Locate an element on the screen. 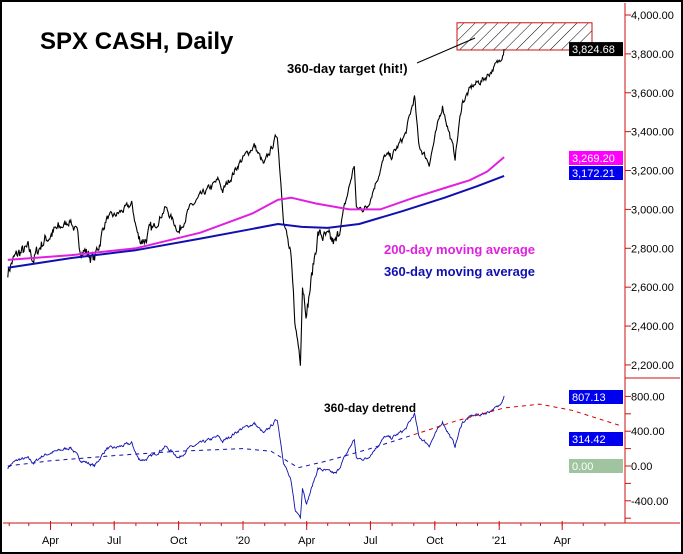 Image resolution: width=683 pixels, height=554 pixels. cycle-last-badge-text: 314.42 is located at coordinates (589, 440).